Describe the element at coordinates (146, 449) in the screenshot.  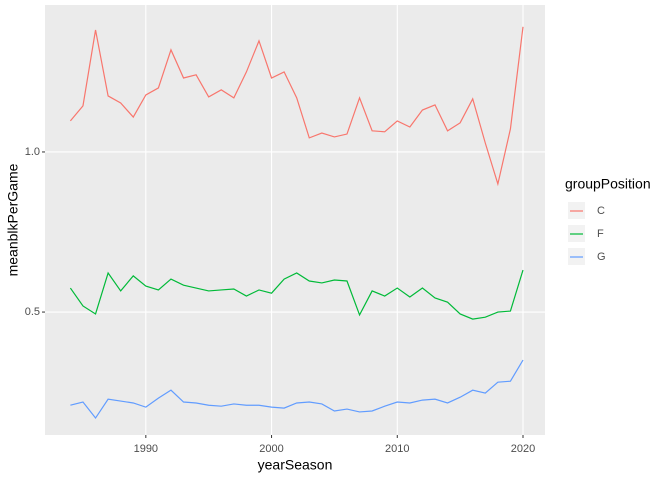
I see `x-tick-label: 1990` at that location.